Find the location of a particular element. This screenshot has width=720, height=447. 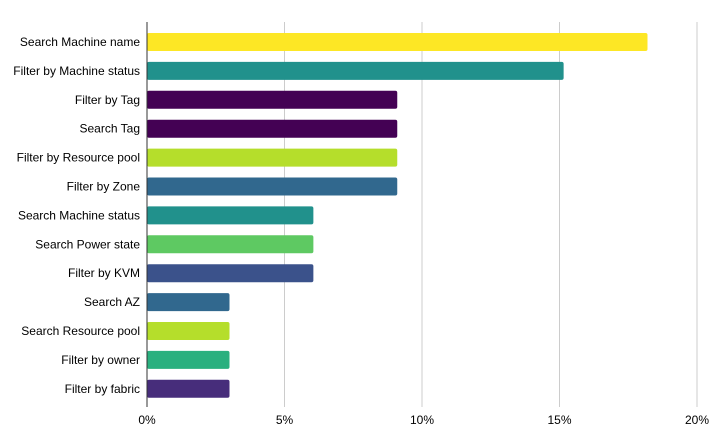

category-label: Search Machine status is located at coordinates (79, 215).